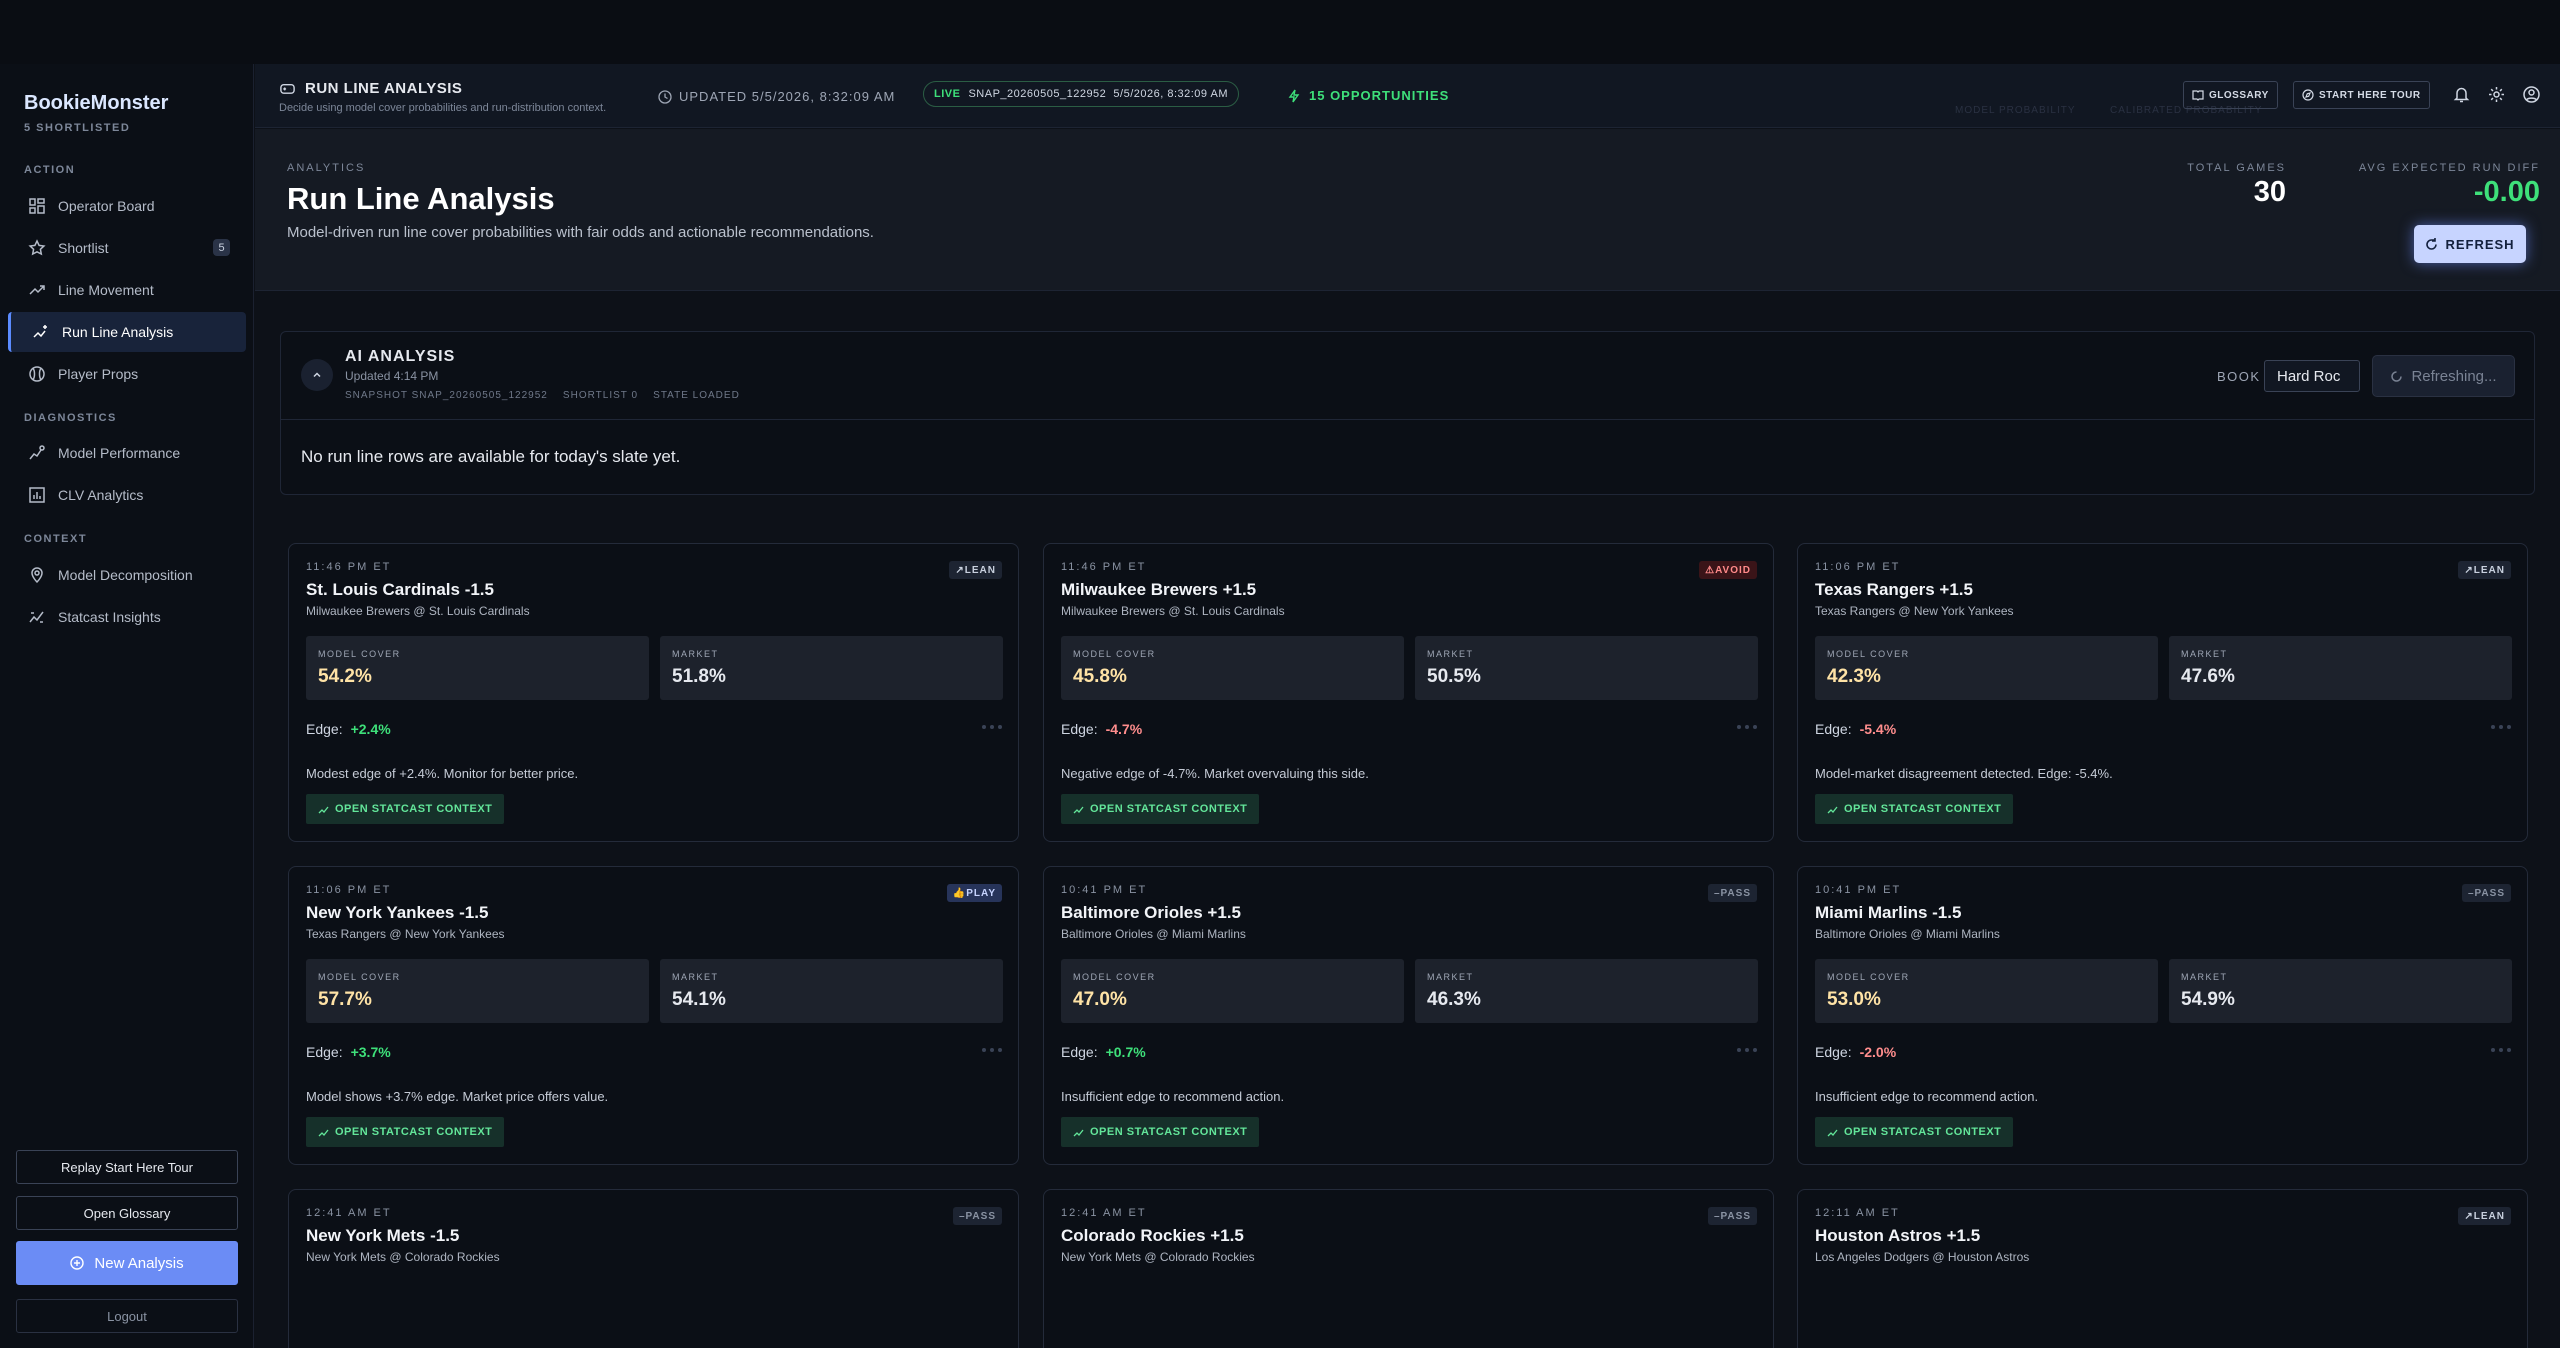  Describe the element at coordinates (96, 103) in the screenshot. I see `brand-logo: BookieMonster` at that location.